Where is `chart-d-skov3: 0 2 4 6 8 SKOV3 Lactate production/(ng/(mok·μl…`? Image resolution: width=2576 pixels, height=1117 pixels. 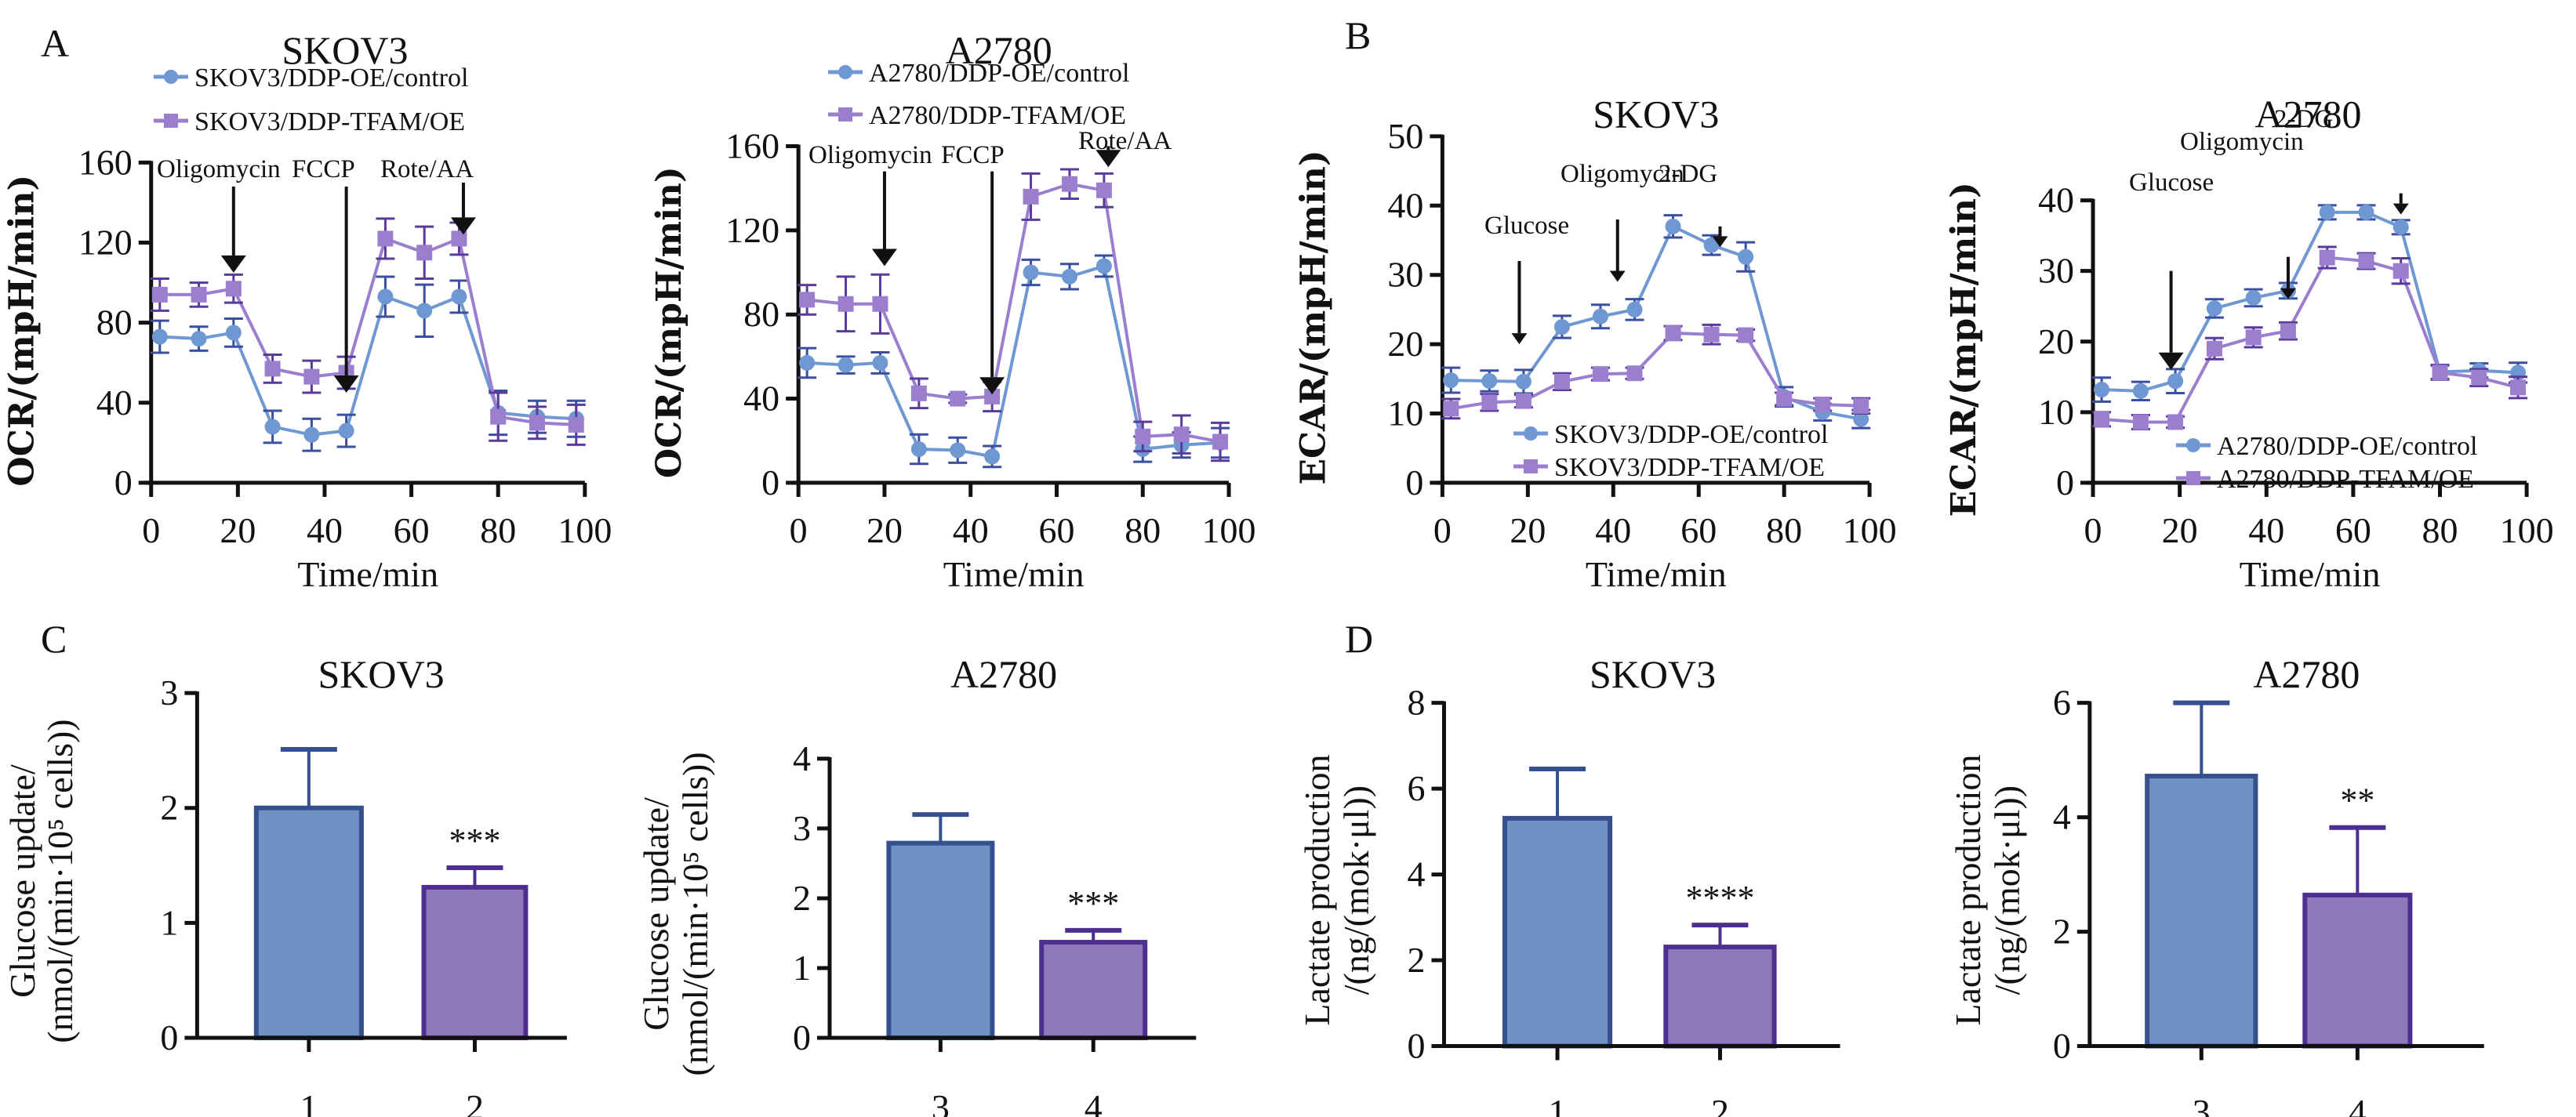
chart-d-skov3: 0 2 4 6 8 SKOV3 Lactate production/(ng/(mok·μl… is located at coordinates (1568, 884).